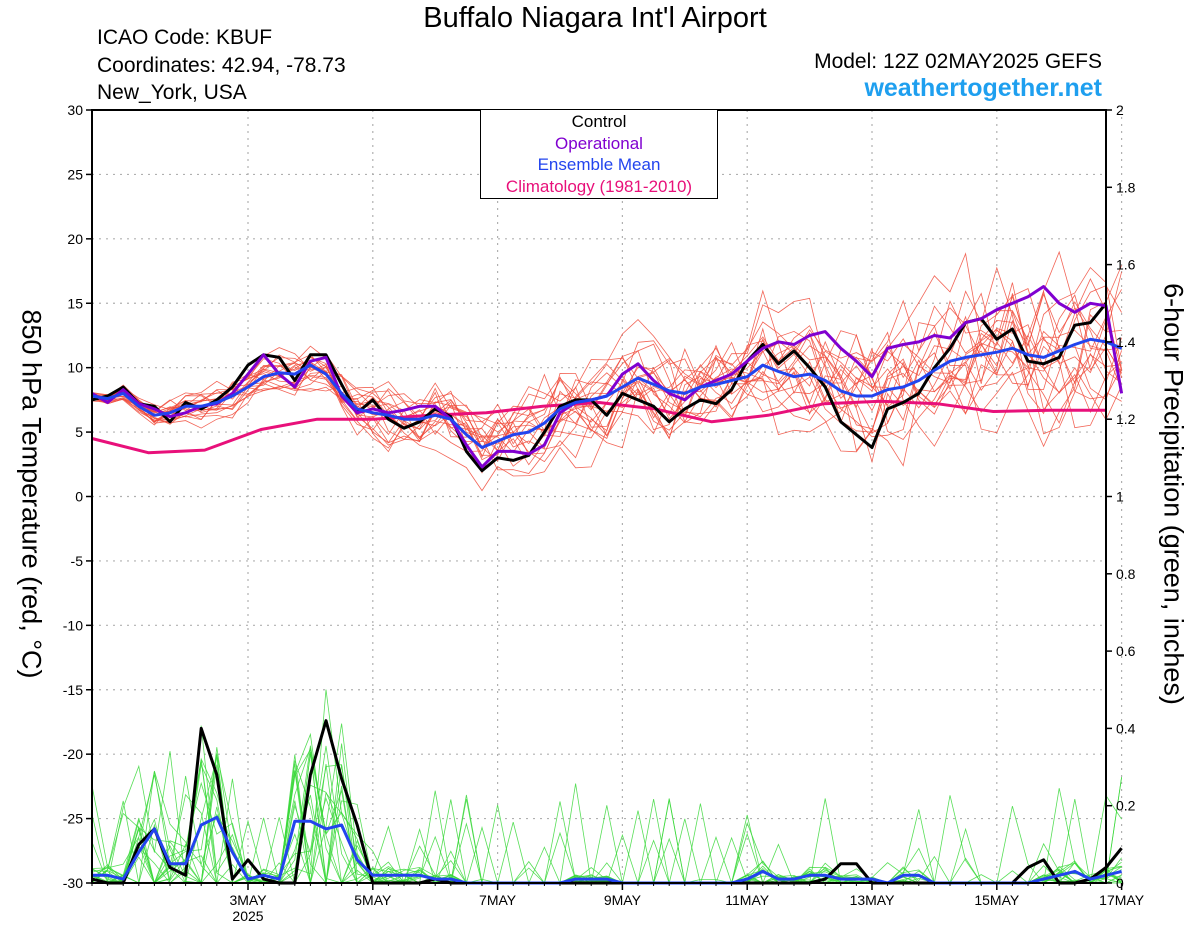  Describe the element at coordinates (997, 900) in the screenshot. I see `x-tick-label: 15MAY` at that location.